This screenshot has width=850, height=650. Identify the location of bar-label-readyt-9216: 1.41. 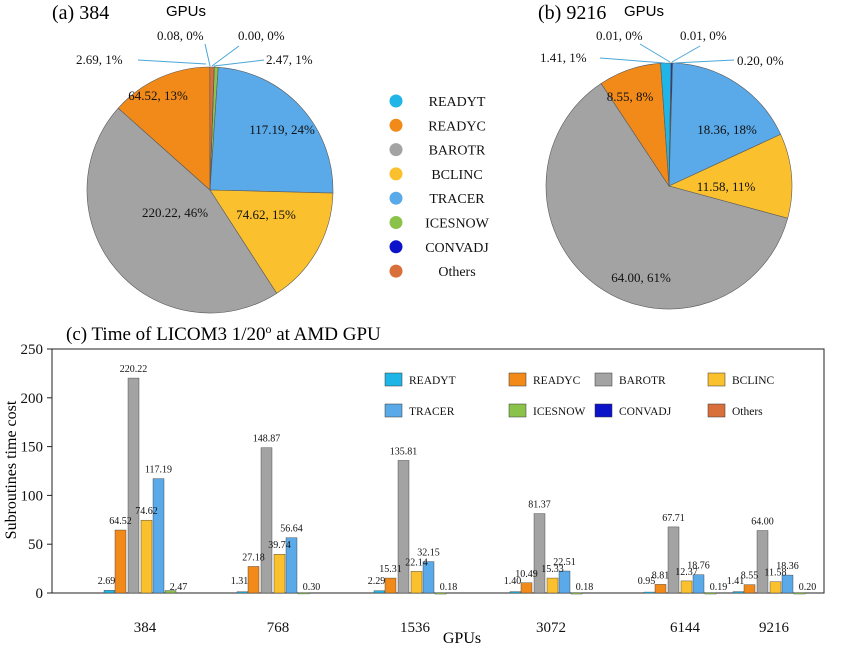
(736, 581).